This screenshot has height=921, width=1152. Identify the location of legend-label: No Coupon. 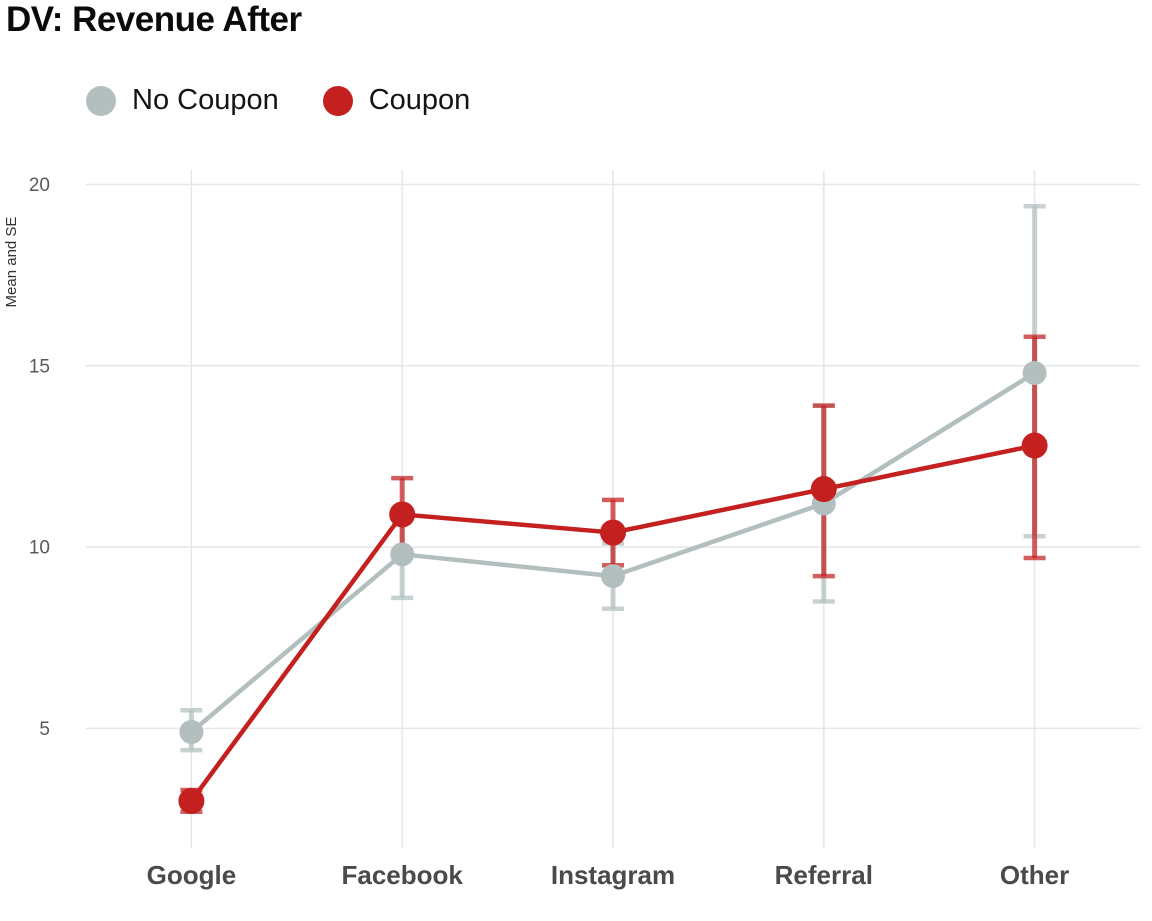
(205, 100).